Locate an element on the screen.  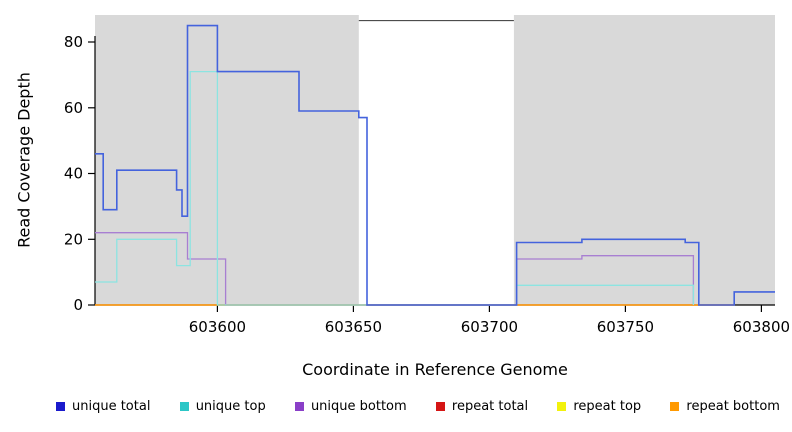
legend-item-unique-top: unique top is located at coordinates (222, 406).